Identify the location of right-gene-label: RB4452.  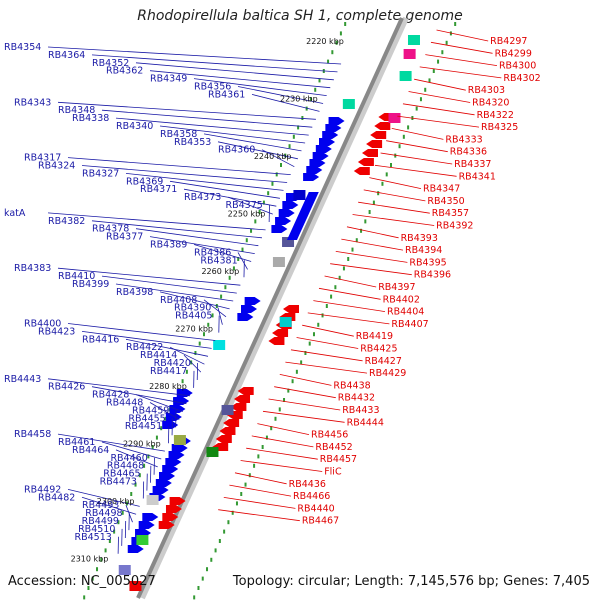
(333, 447).